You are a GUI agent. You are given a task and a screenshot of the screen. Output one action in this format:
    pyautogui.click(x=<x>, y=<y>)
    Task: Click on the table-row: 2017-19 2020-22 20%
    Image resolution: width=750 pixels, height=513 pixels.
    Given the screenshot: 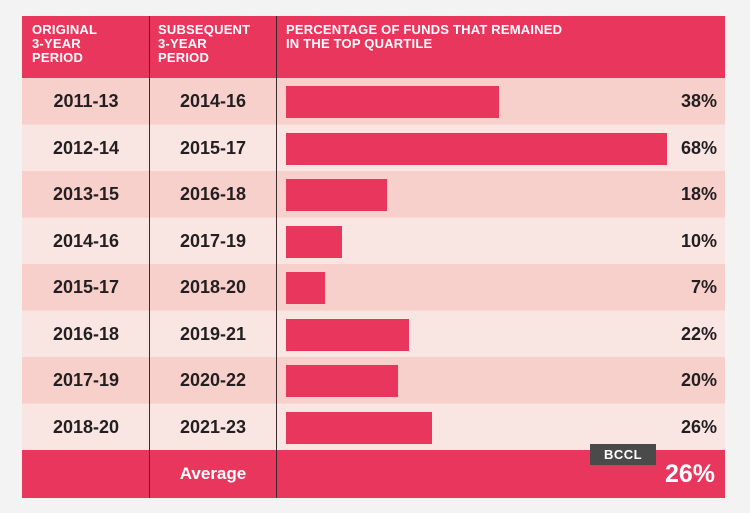 What is the action you would take?
    pyautogui.click(x=373, y=380)
    